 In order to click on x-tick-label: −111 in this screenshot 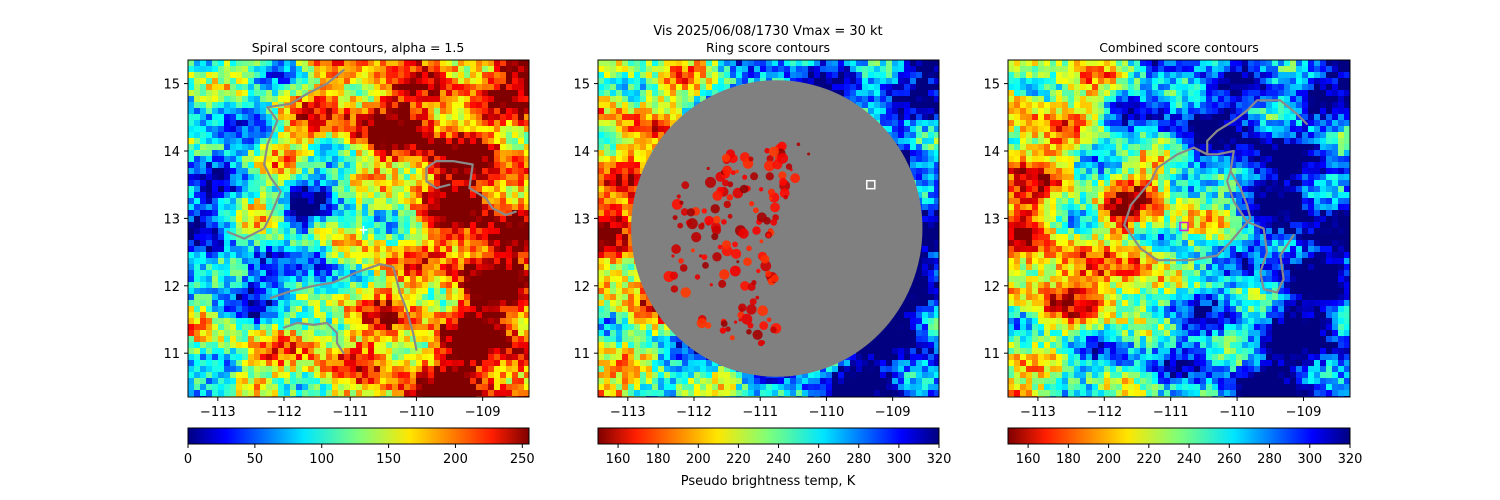, I will do `click(350, 412)`.